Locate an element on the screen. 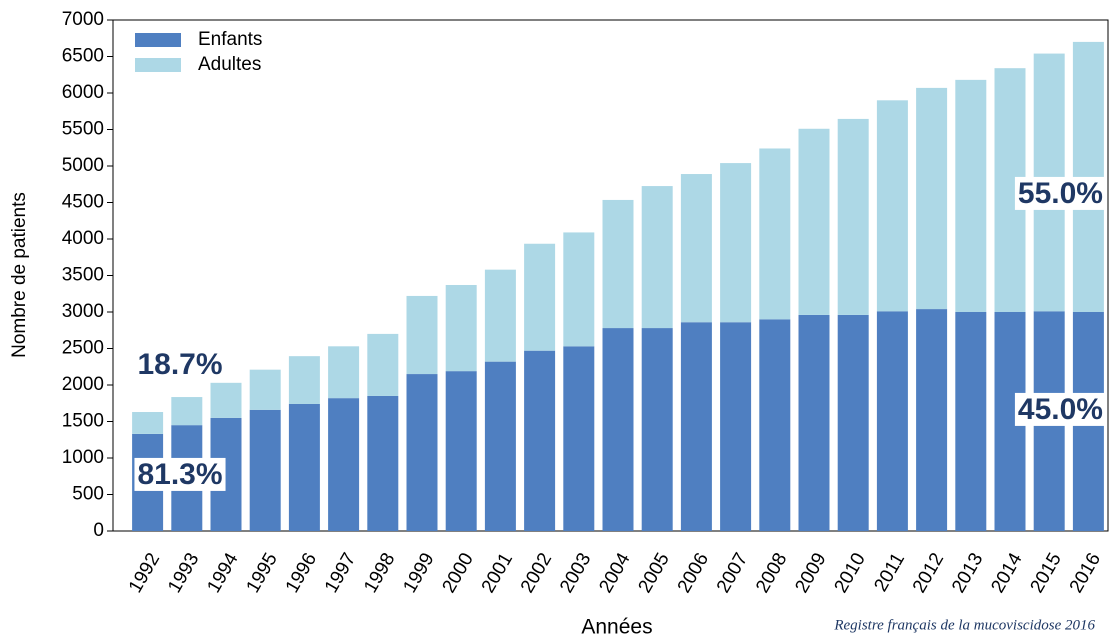  x-tick-label: 1998 is located at coordinates (379, 573).